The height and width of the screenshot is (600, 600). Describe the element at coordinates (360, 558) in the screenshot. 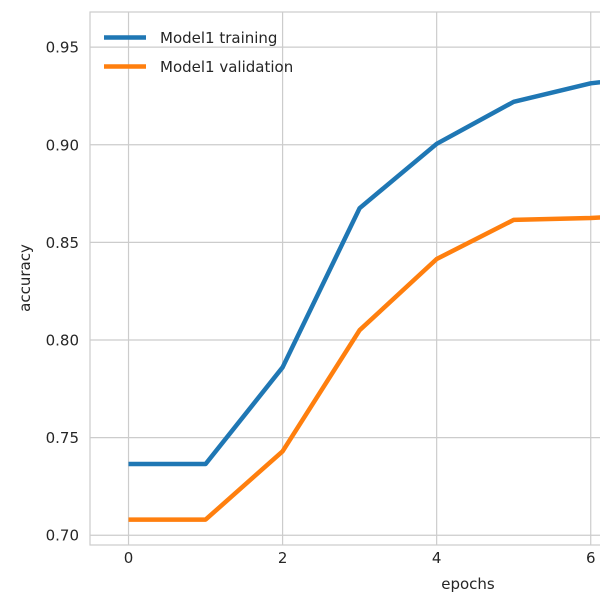

I see `x-axis-ticks: 0 2 4 6` at that location.